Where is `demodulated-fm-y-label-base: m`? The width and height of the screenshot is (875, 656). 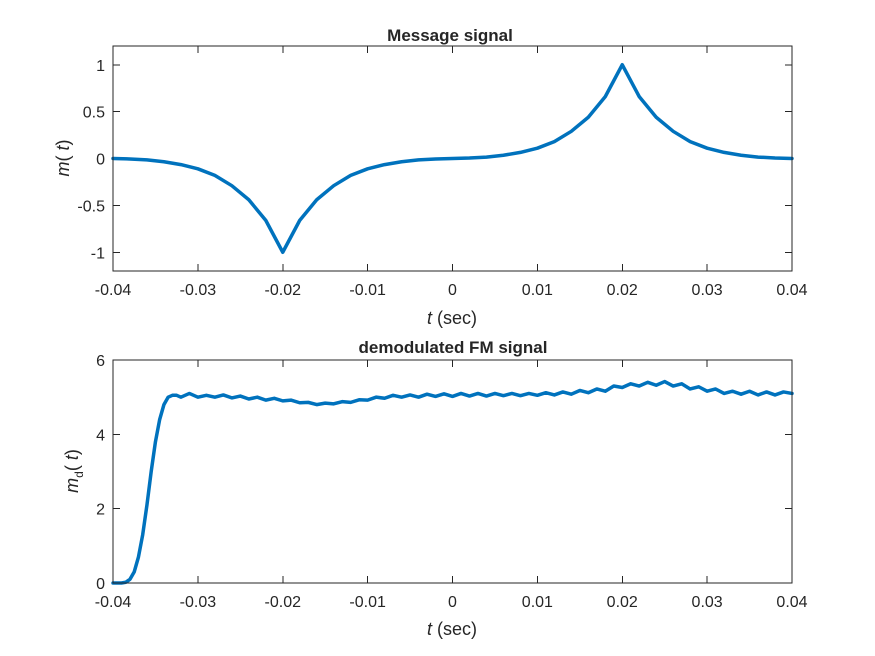
demodulated-fm-y-label-base: m is located at coordinates (72, 485).